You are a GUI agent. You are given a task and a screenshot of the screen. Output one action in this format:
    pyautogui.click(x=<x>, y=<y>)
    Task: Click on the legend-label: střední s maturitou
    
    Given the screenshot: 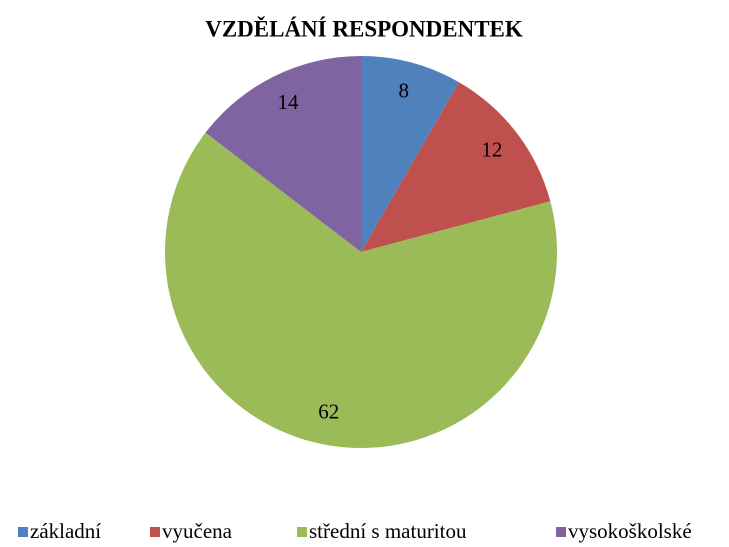 What is the action you would take?
    pyautogui.click(x=388, y=531)
    